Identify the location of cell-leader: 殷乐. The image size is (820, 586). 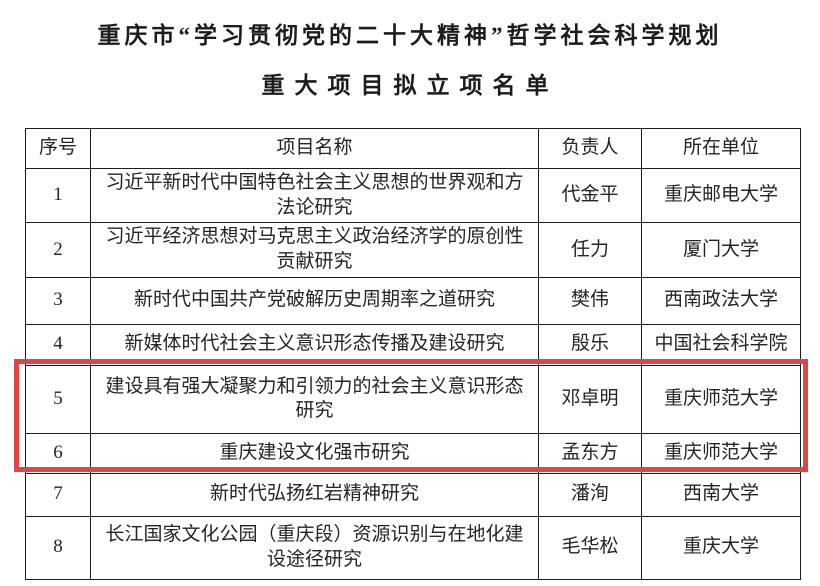
(590, 344).